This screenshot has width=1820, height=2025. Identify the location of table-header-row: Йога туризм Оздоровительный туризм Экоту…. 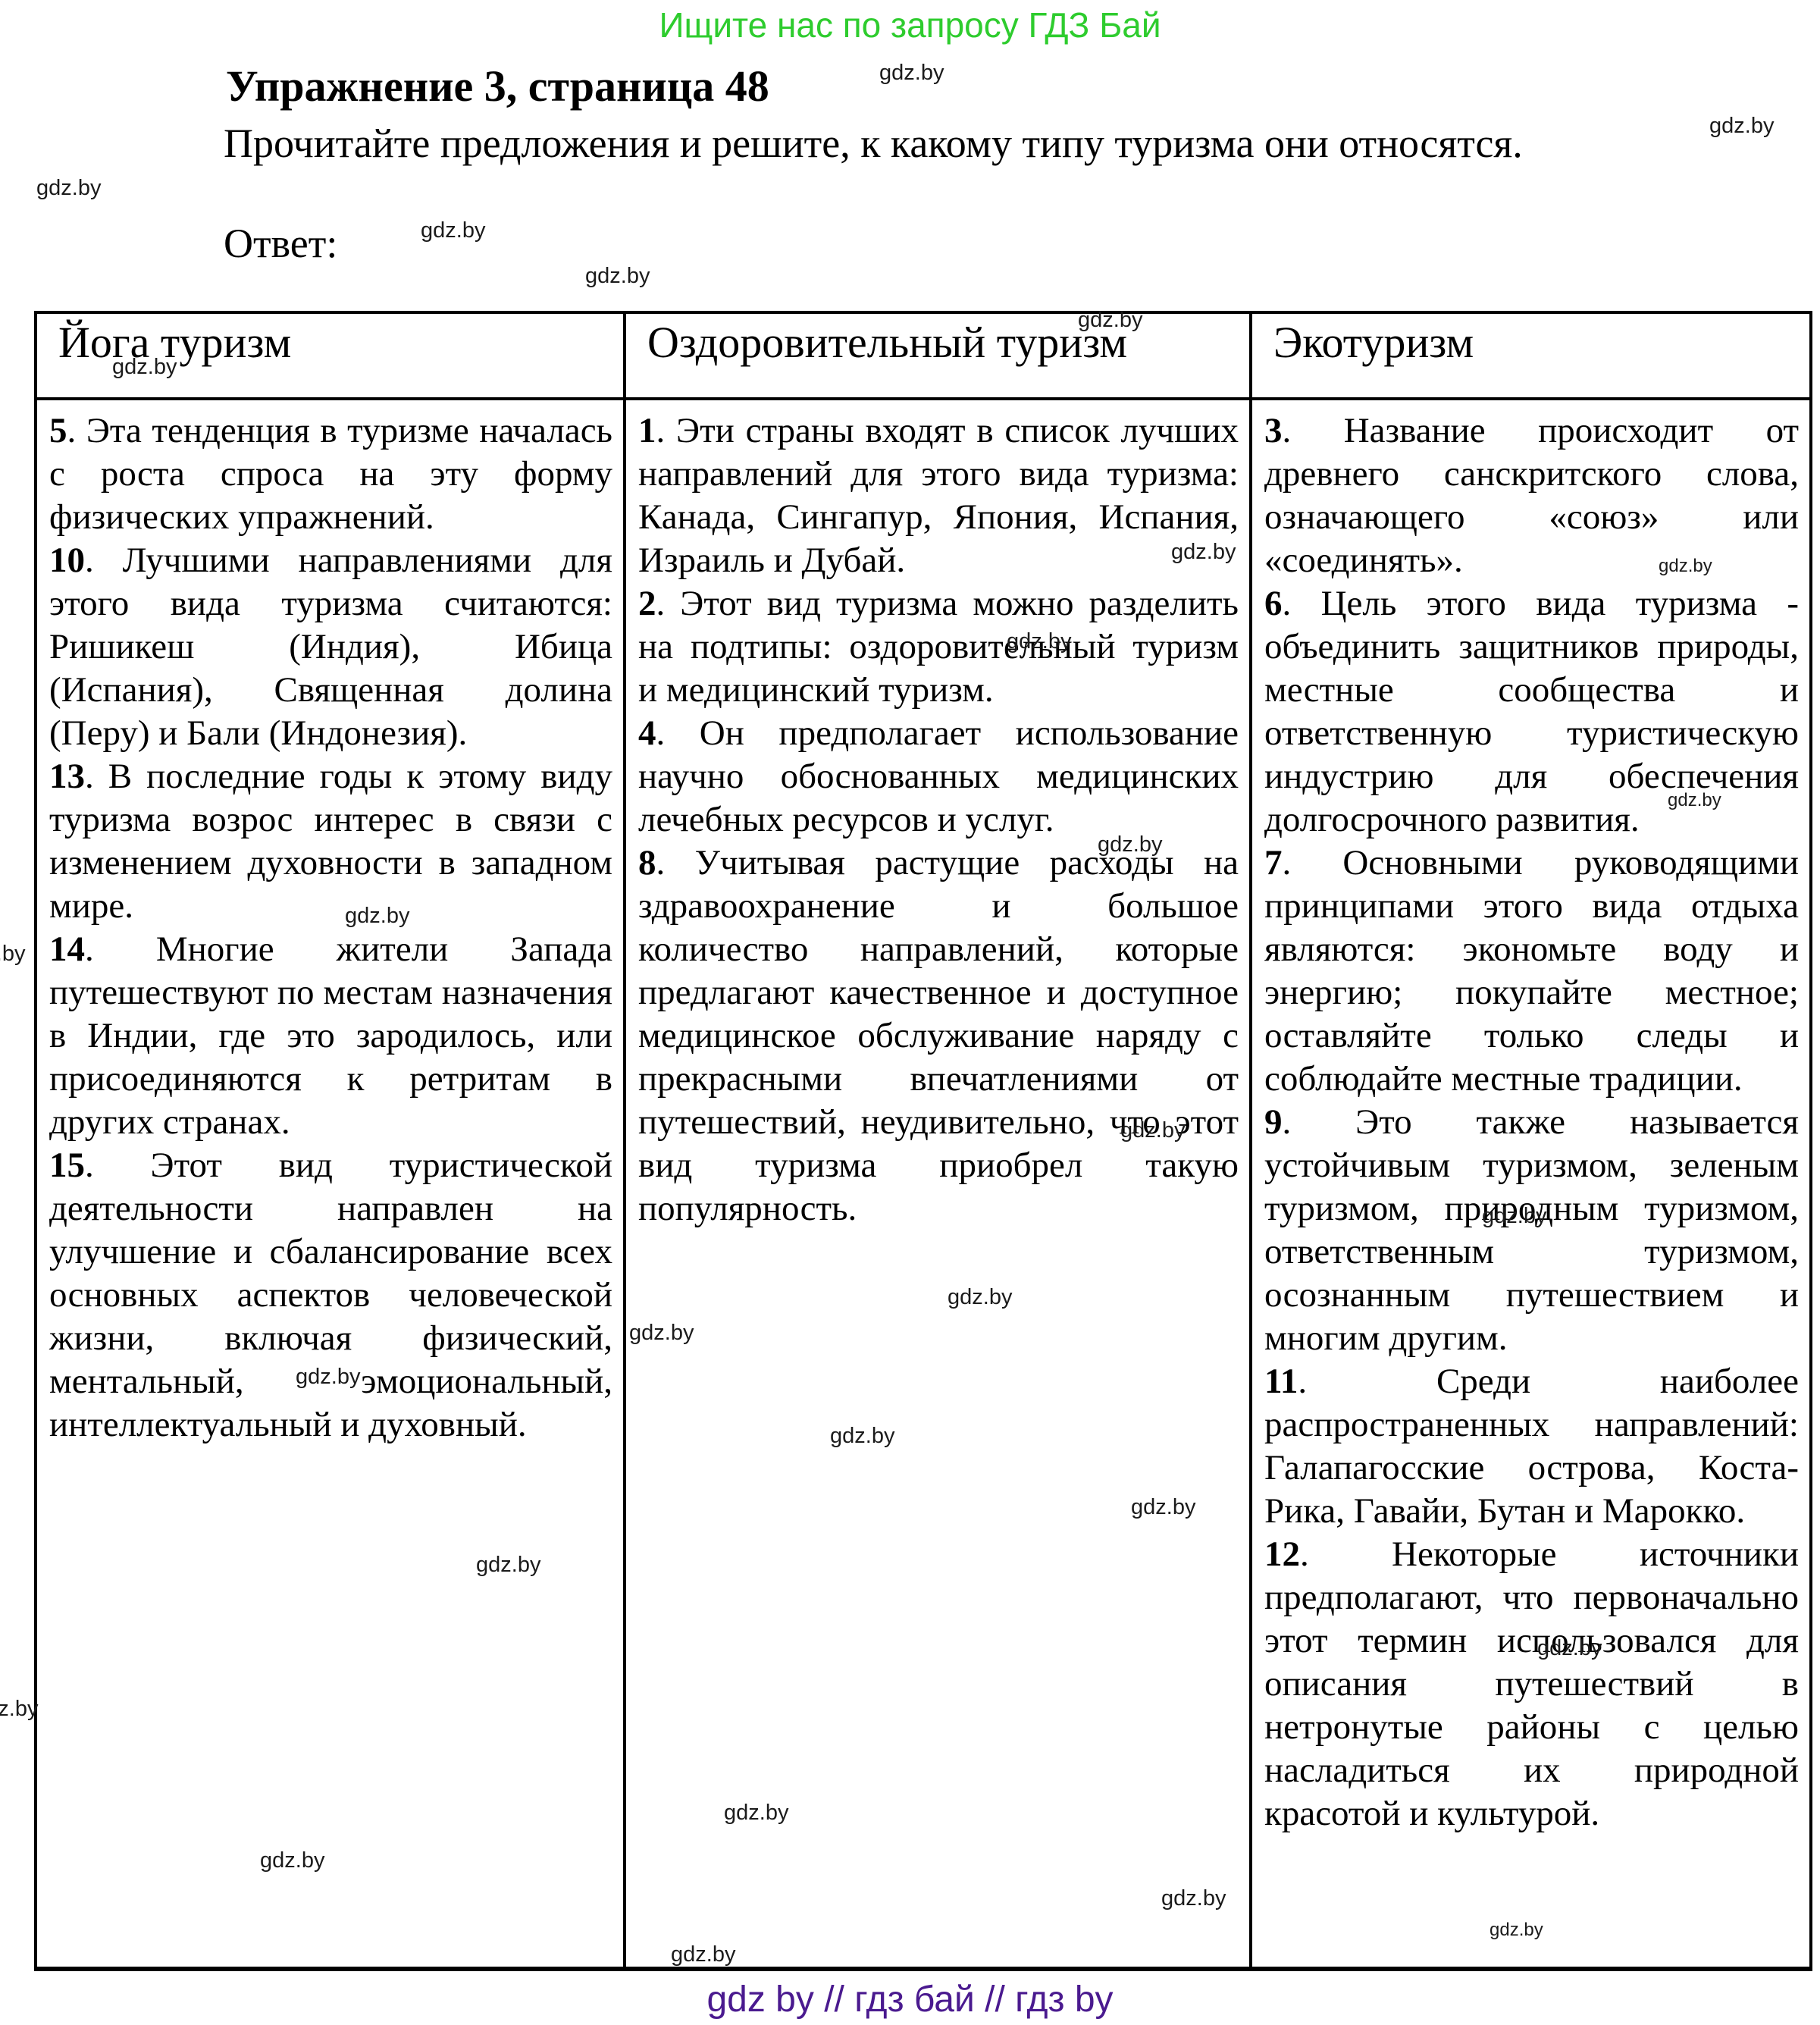
(923, 357).